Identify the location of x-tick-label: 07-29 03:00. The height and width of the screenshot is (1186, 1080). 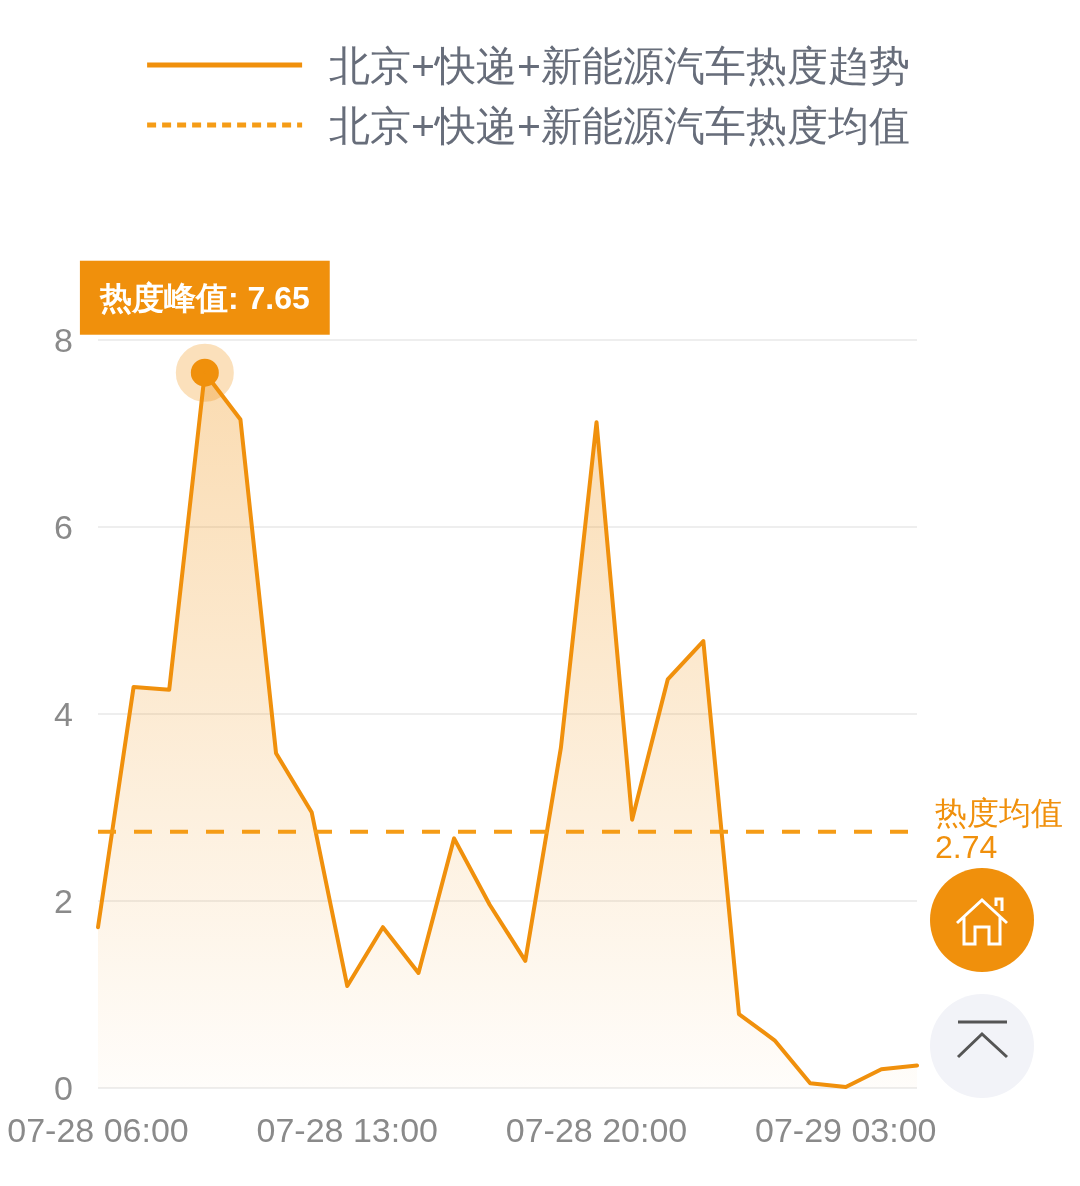
(846, 1130).